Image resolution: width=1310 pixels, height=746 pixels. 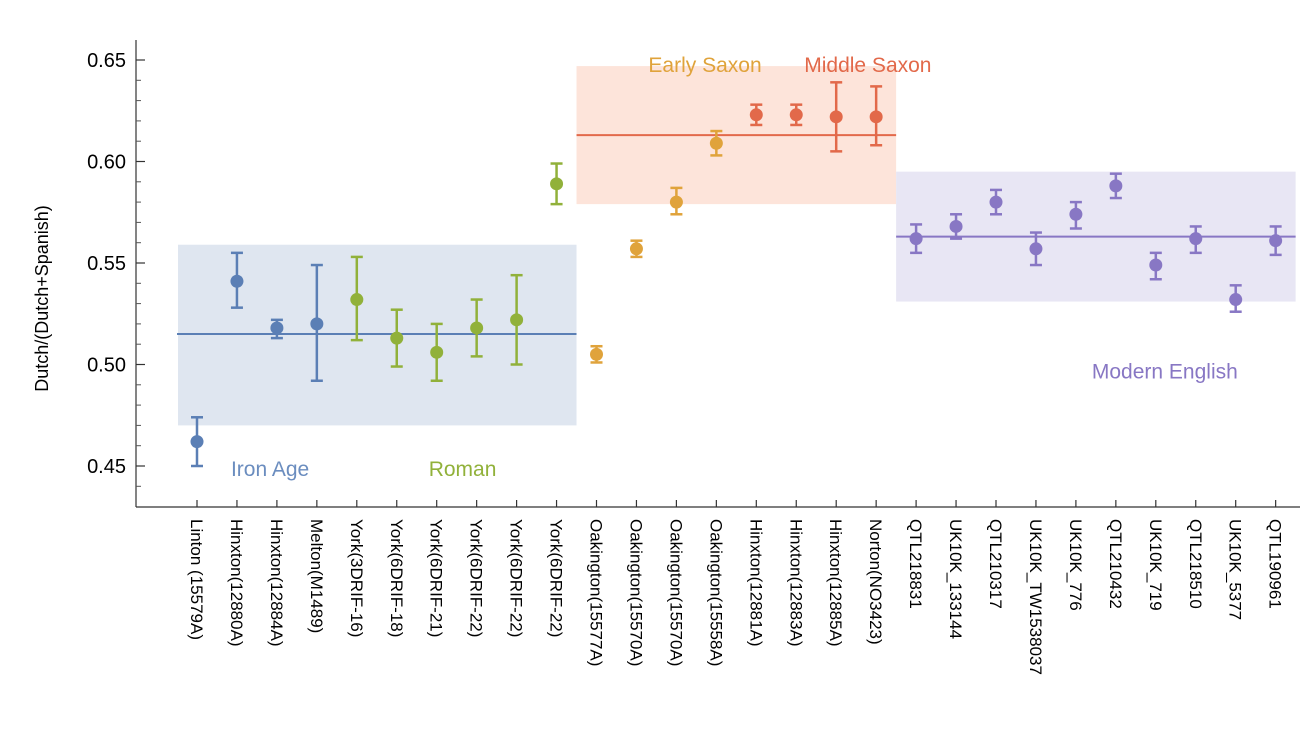 I want to click on x-tick-label: Hinxton(12881A), so click(x=755, y=583).